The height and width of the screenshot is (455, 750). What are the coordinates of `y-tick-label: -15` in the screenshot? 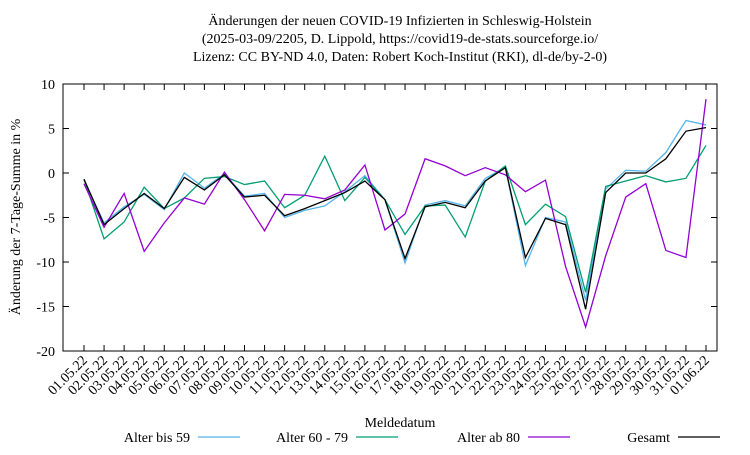 It's located at (45, 308).